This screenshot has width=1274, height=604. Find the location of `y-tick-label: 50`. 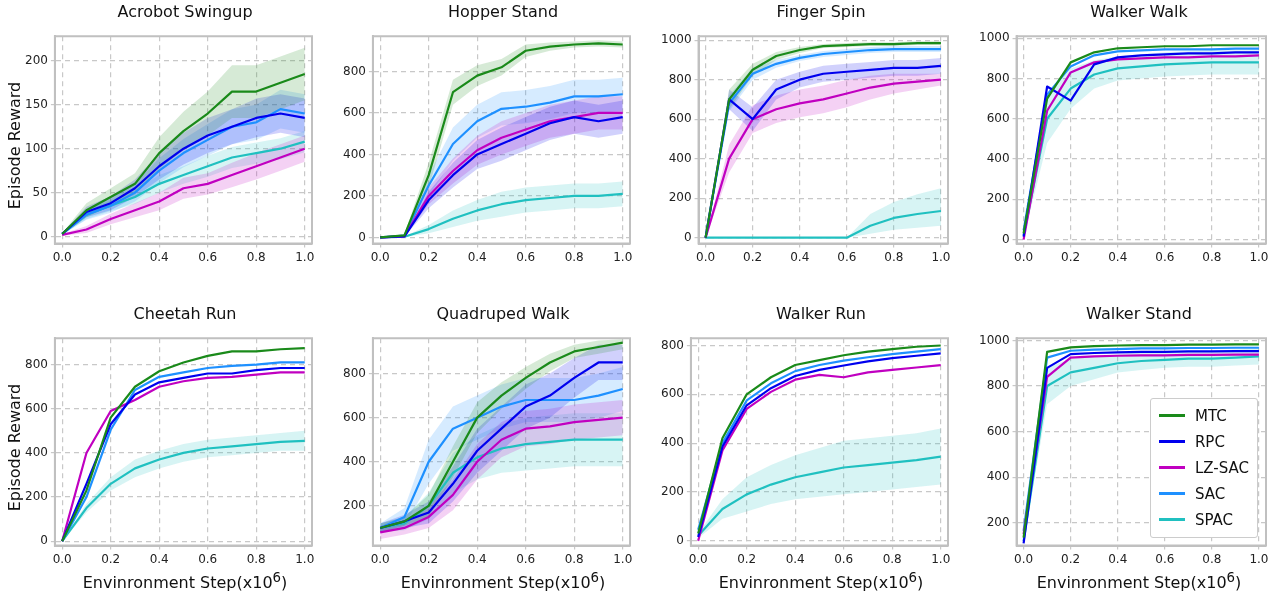

y-tick-label: 50 is located at coordinates (40, 191).